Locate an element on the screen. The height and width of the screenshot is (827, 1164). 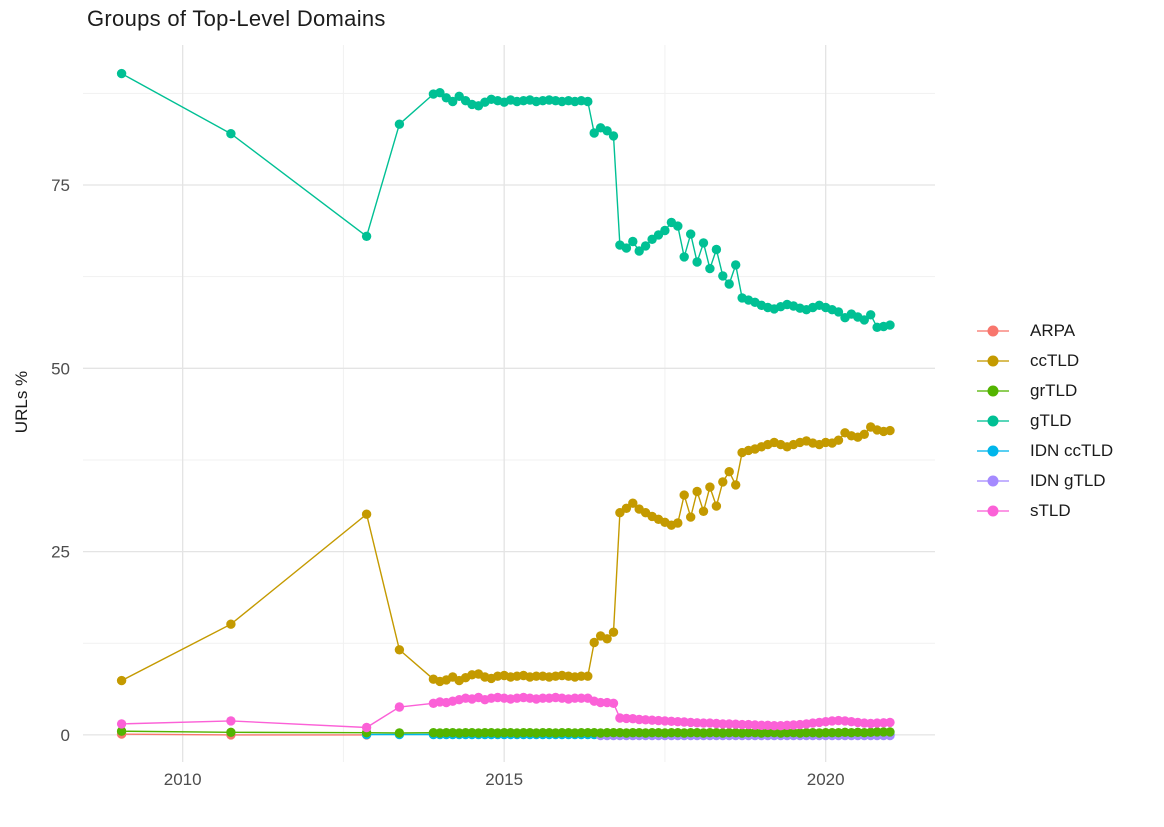
legend-label: gTLD is located at coordinates (1051, 420).